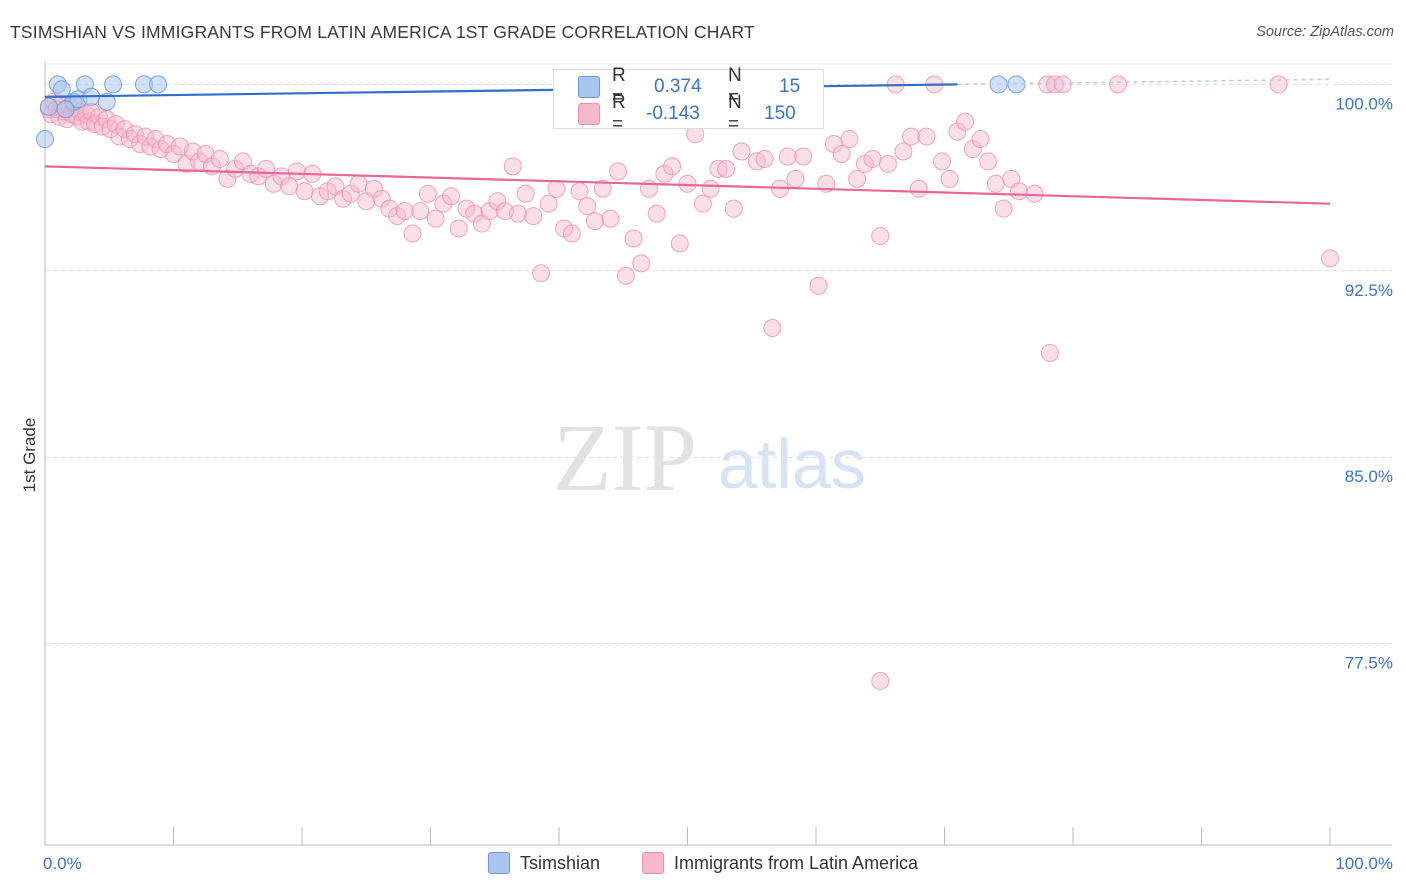 This screenshot has height=892, width=1406. Describe the element at coordinates (589, 114) in the screenshot. I see `latin-swatch` at that location.